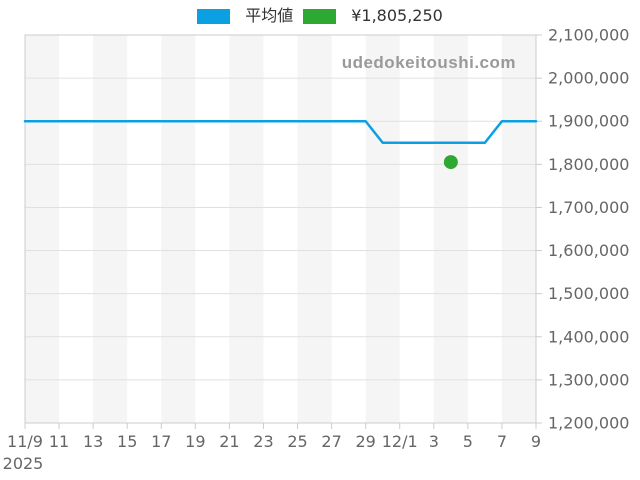 This screenshot has height=480, width=640. I want to click on x-axis-label: 3, so click(434, 441).